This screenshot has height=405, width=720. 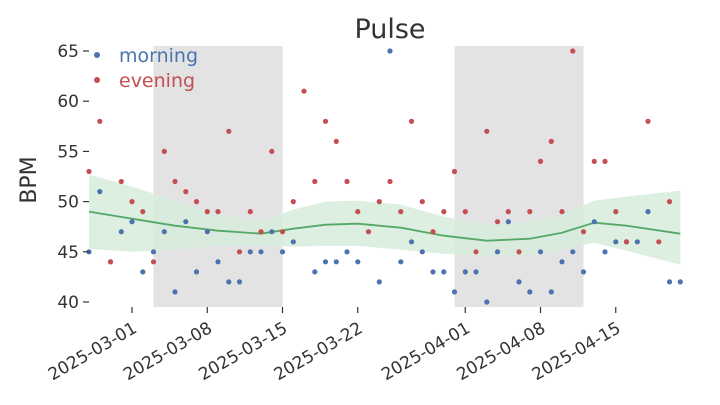 I want to click on y-tick-label-50: 50, so click(x=68, y=203).